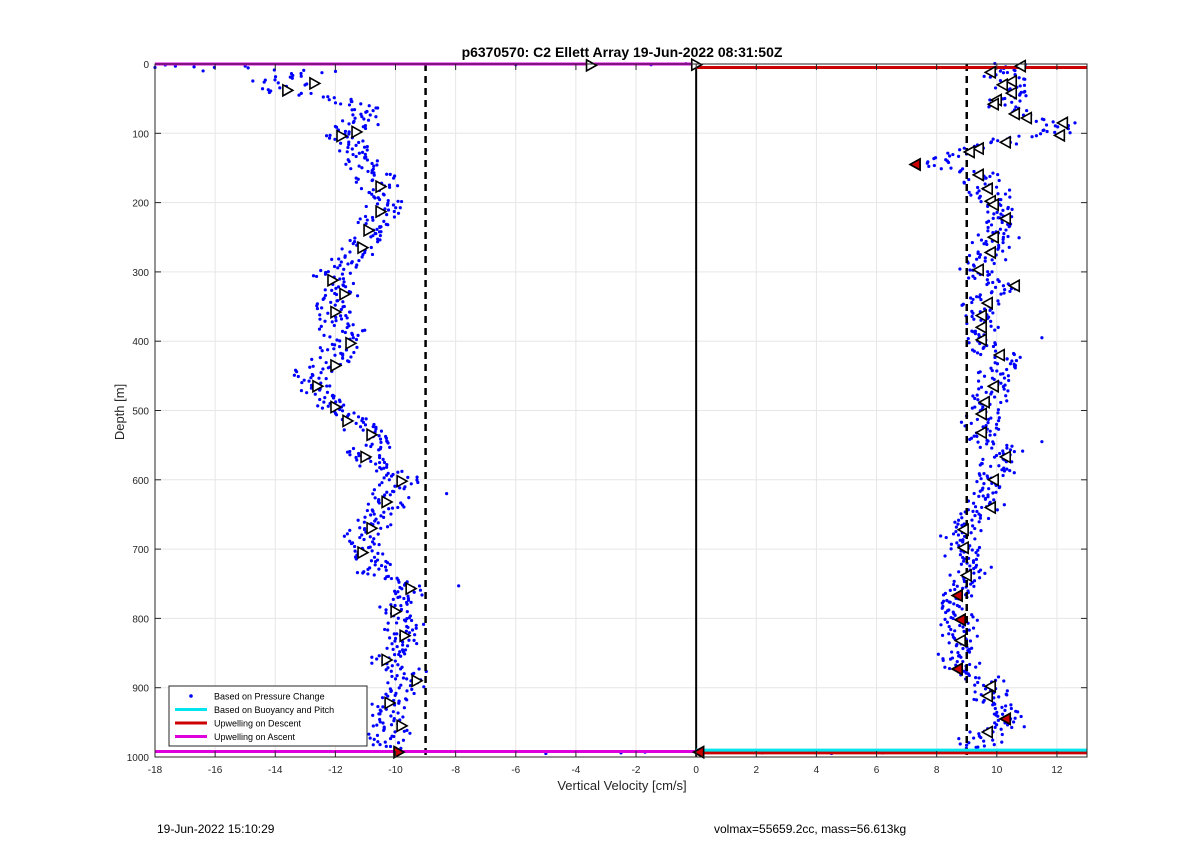 Image resolution: width=1200 pixels, height=851 pixels. I want to click on x-tick-label: 6, so click(877, 770).